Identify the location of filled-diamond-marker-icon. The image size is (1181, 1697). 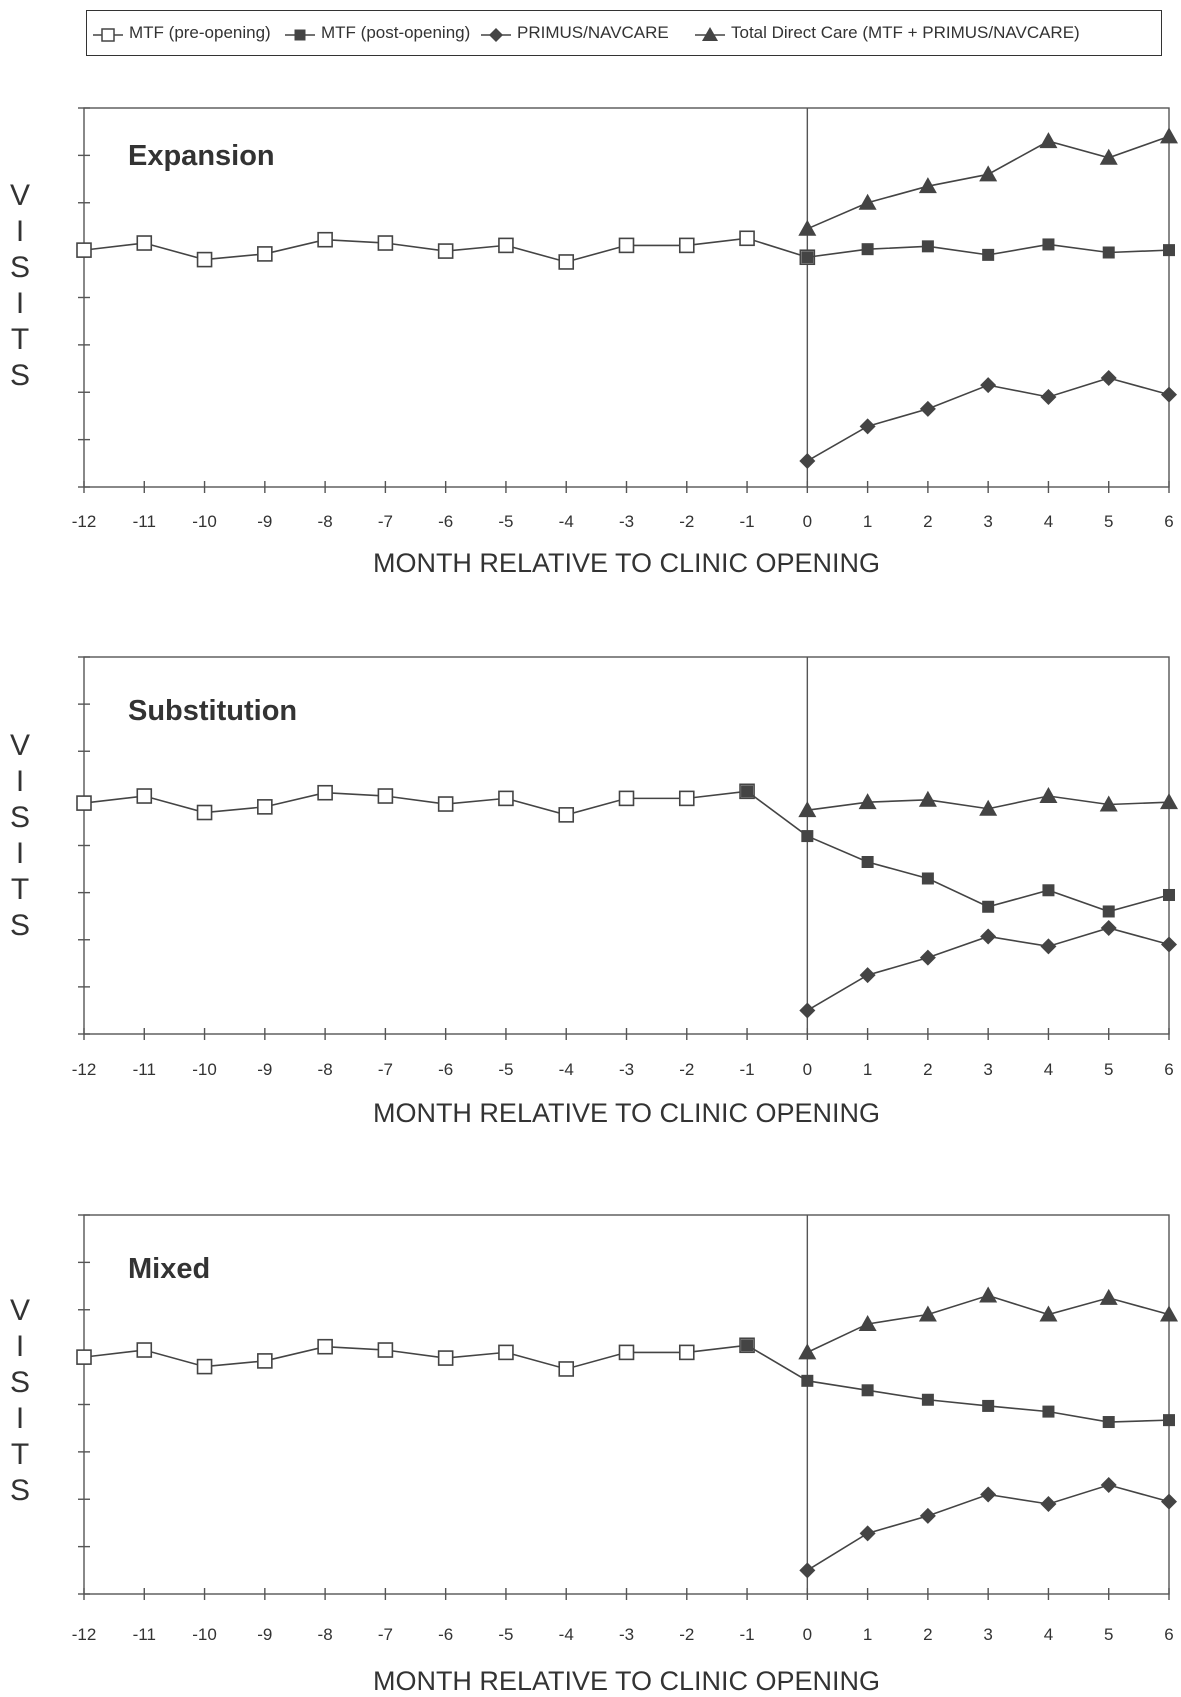
(496, 35).